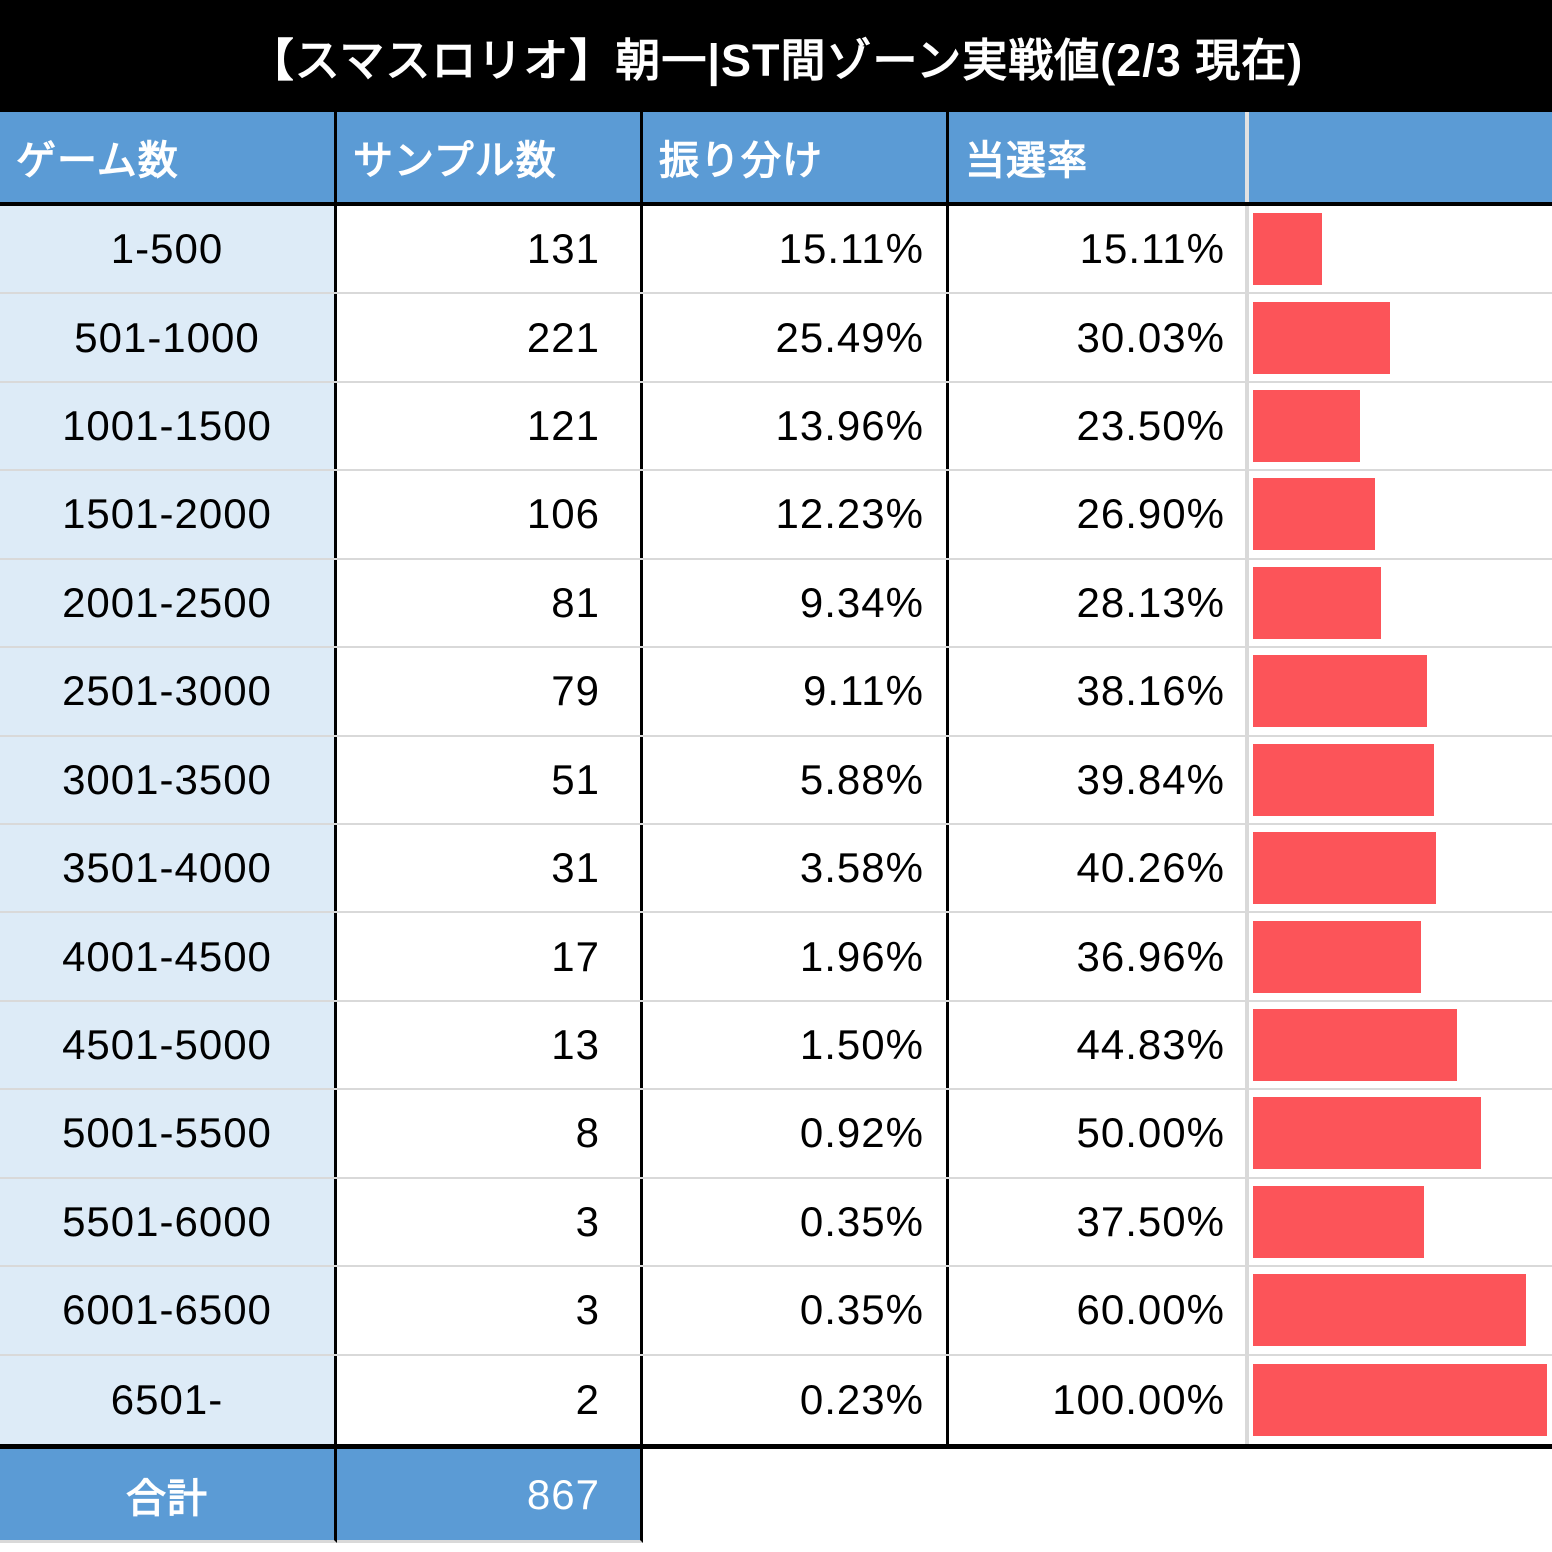 This screenshot has height=1552, width=1552. Describe the element at coordinates (1099, 249) in the screenshot. I see `win-rate-cell: 15.11%` at that location.